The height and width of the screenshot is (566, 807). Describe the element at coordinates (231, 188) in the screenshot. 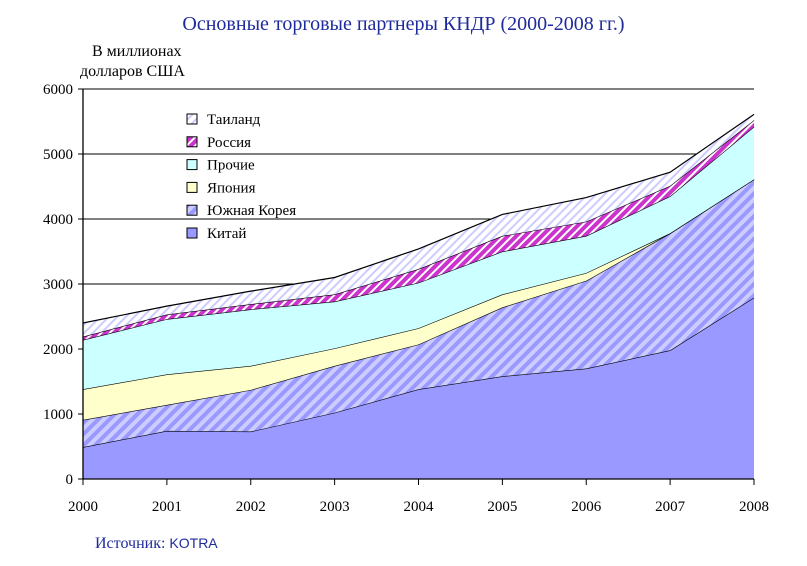

I see `legend-label-japan: Япония` at that location.